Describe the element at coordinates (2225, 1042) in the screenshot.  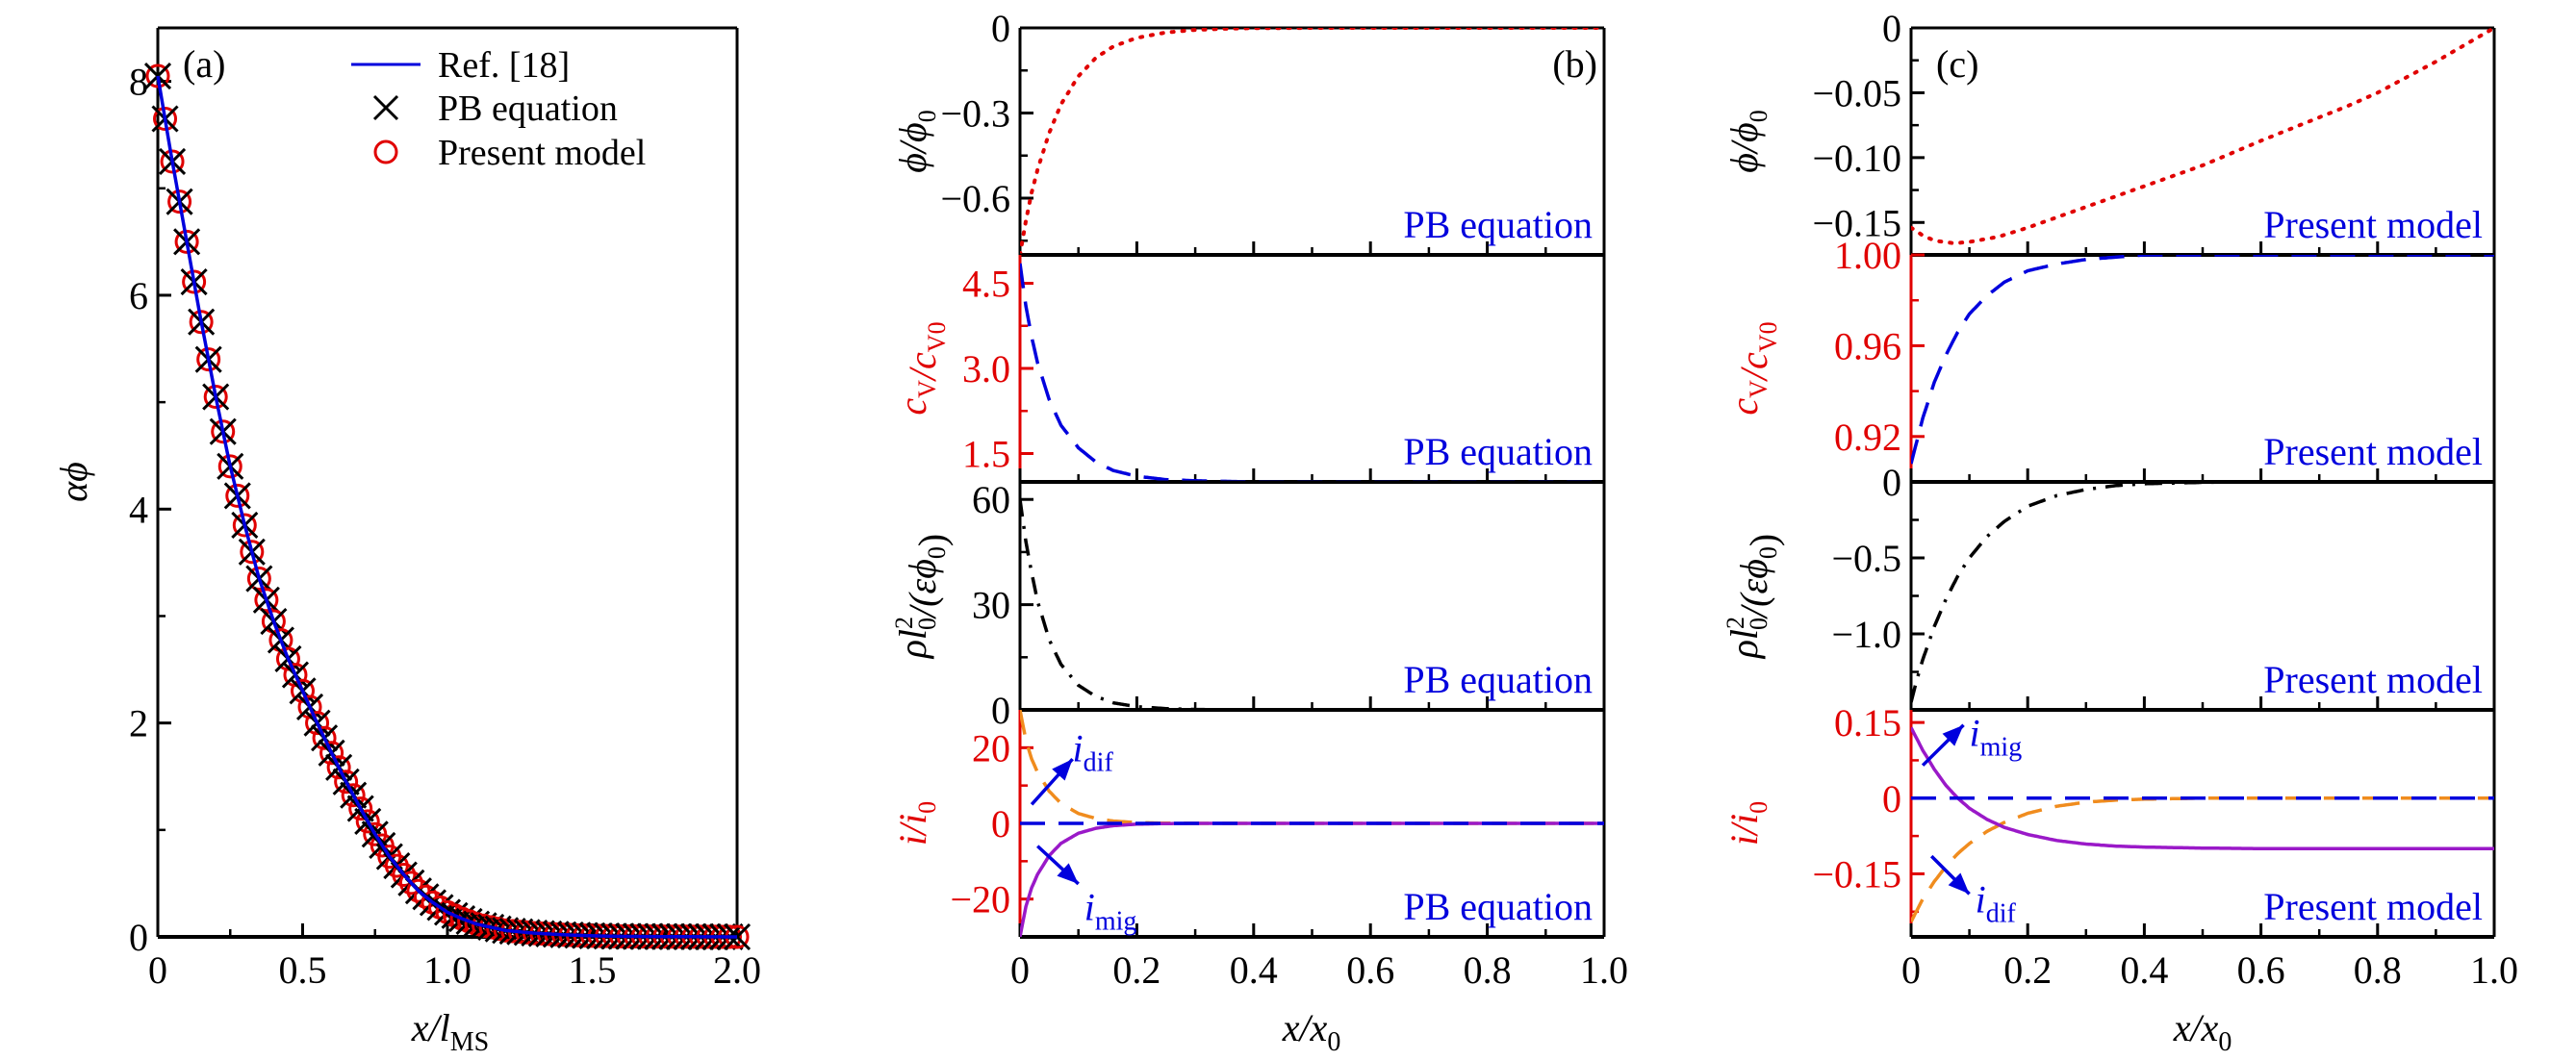
I see `panel-c-xlabel-sub: 0` at that location.